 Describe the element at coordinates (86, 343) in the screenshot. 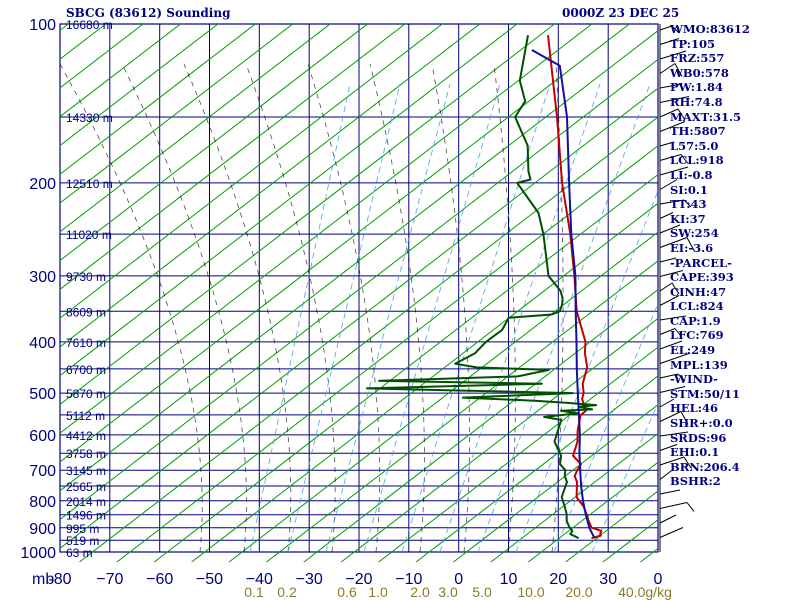

I see `height-label: 7610 m` at that location.